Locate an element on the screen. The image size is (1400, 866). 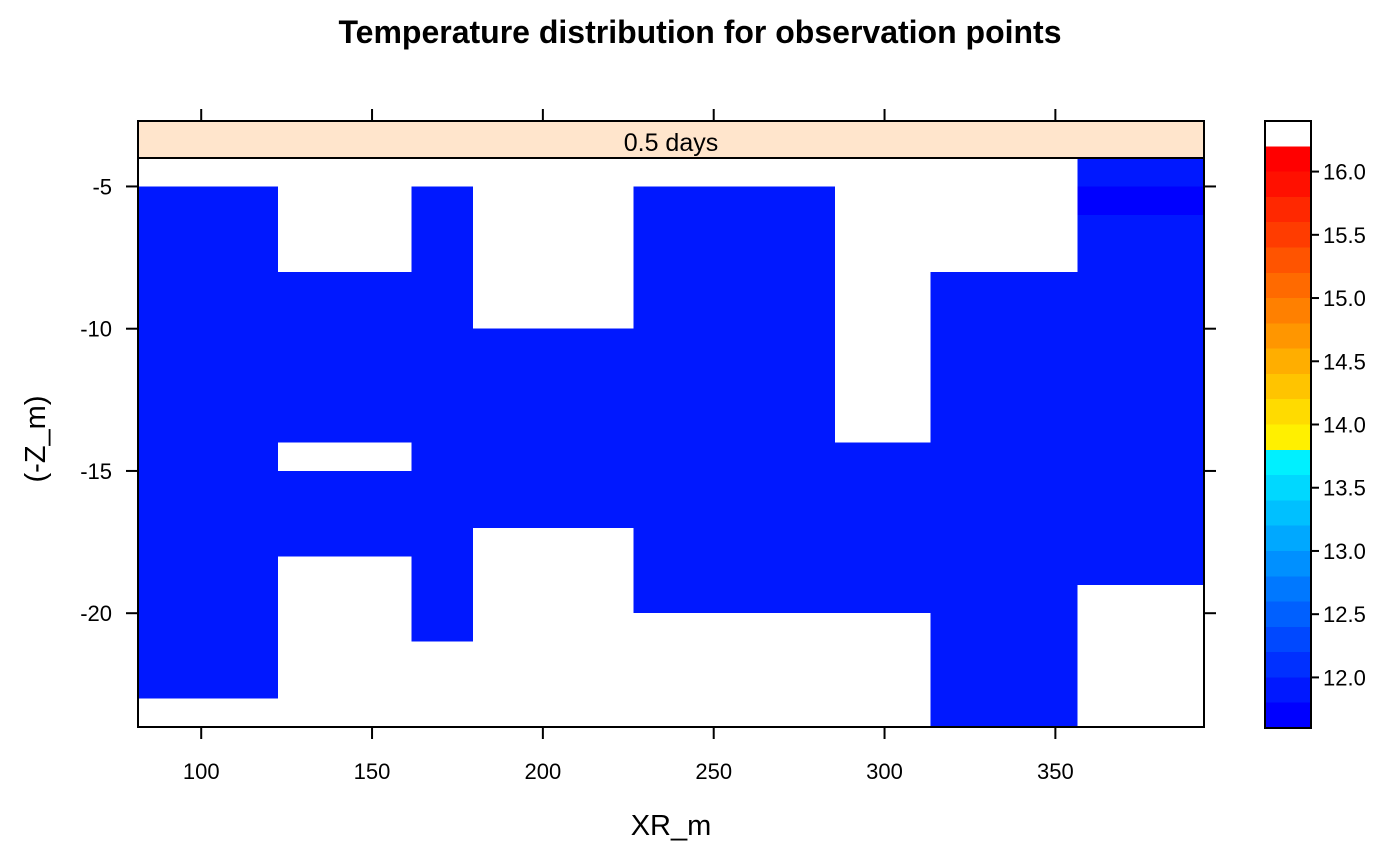
colorkey-tick-label: 14.0 is located at coordinates (1344, 425).